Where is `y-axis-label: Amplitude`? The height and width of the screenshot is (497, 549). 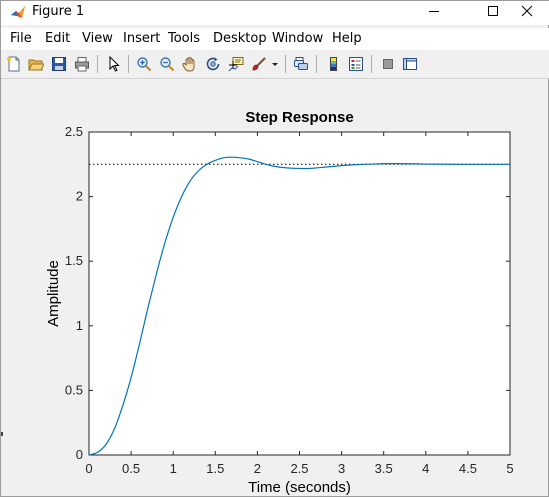 y-axis-label: Amplitude is located at coordinates (53, 293).